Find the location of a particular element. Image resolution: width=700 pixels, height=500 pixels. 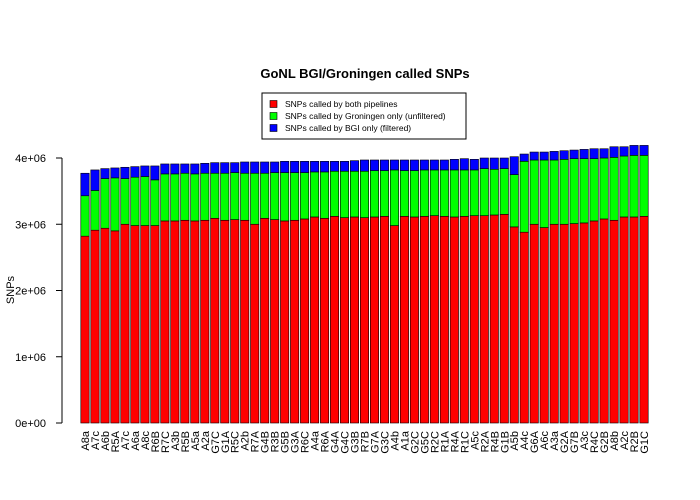

y-axis-label: SNPs is located at coordinates (11, 289).